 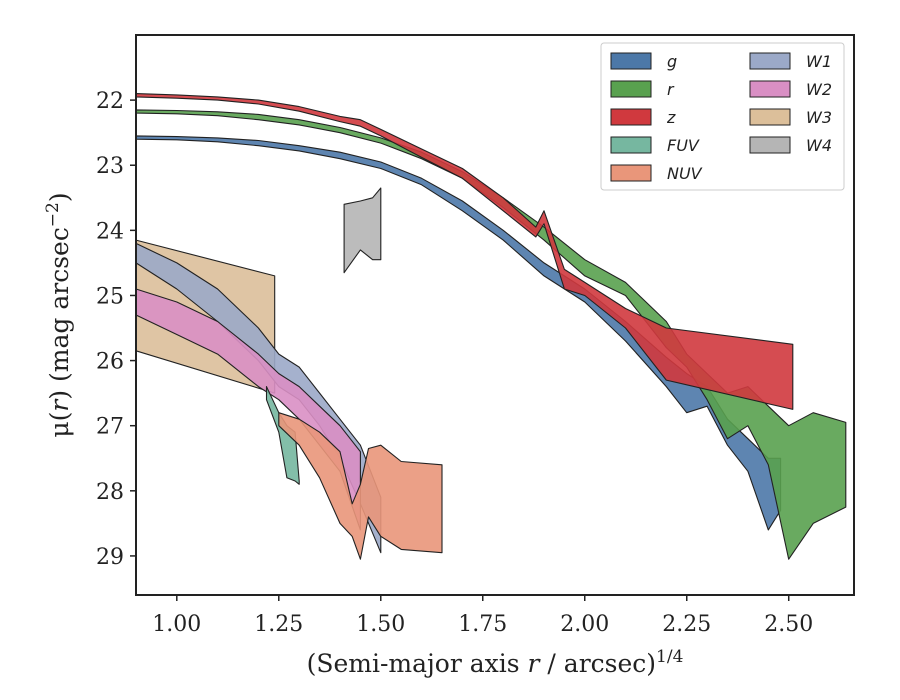 I want to click on legend-swatch-r, so click(x=631, y=89).